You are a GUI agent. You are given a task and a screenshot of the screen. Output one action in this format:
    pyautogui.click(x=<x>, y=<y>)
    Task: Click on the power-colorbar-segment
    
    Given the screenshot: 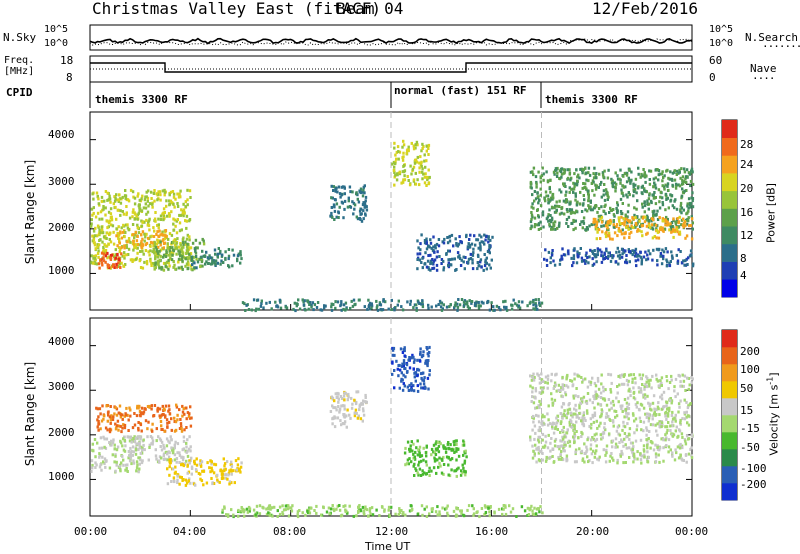 What is the action you would take?
    pyautogui.click(x=729, y=164)
    